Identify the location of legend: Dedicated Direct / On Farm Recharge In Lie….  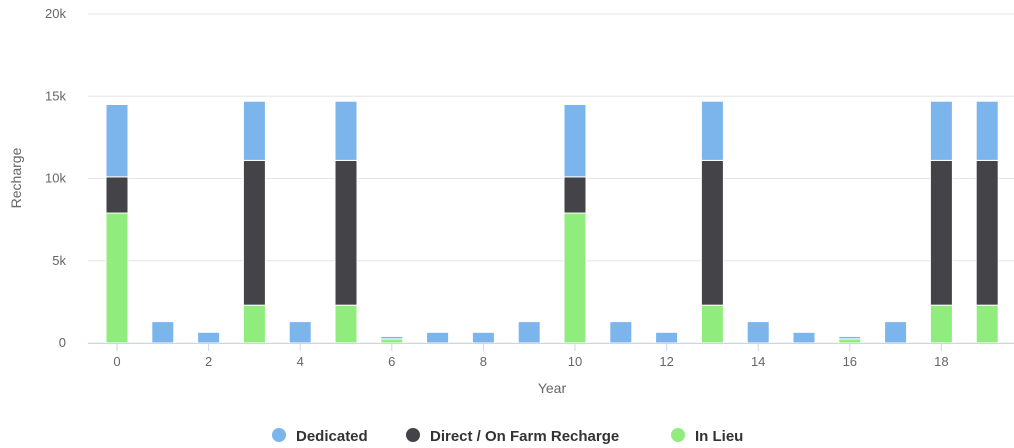
(507, 436).